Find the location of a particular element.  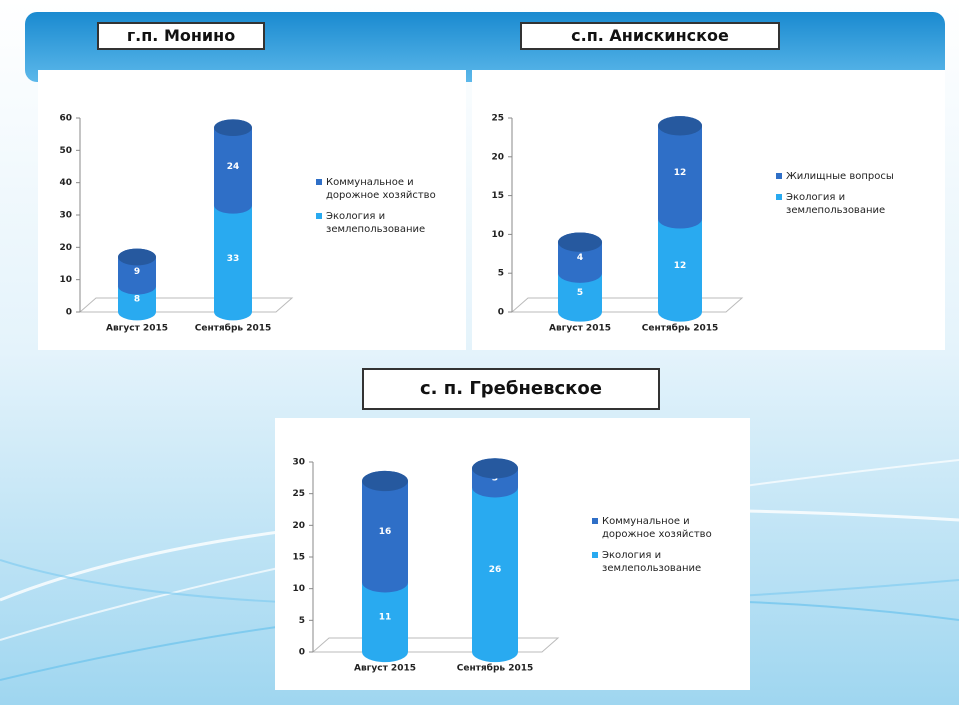

data-label: 11 is located at coordinates (385, 618).